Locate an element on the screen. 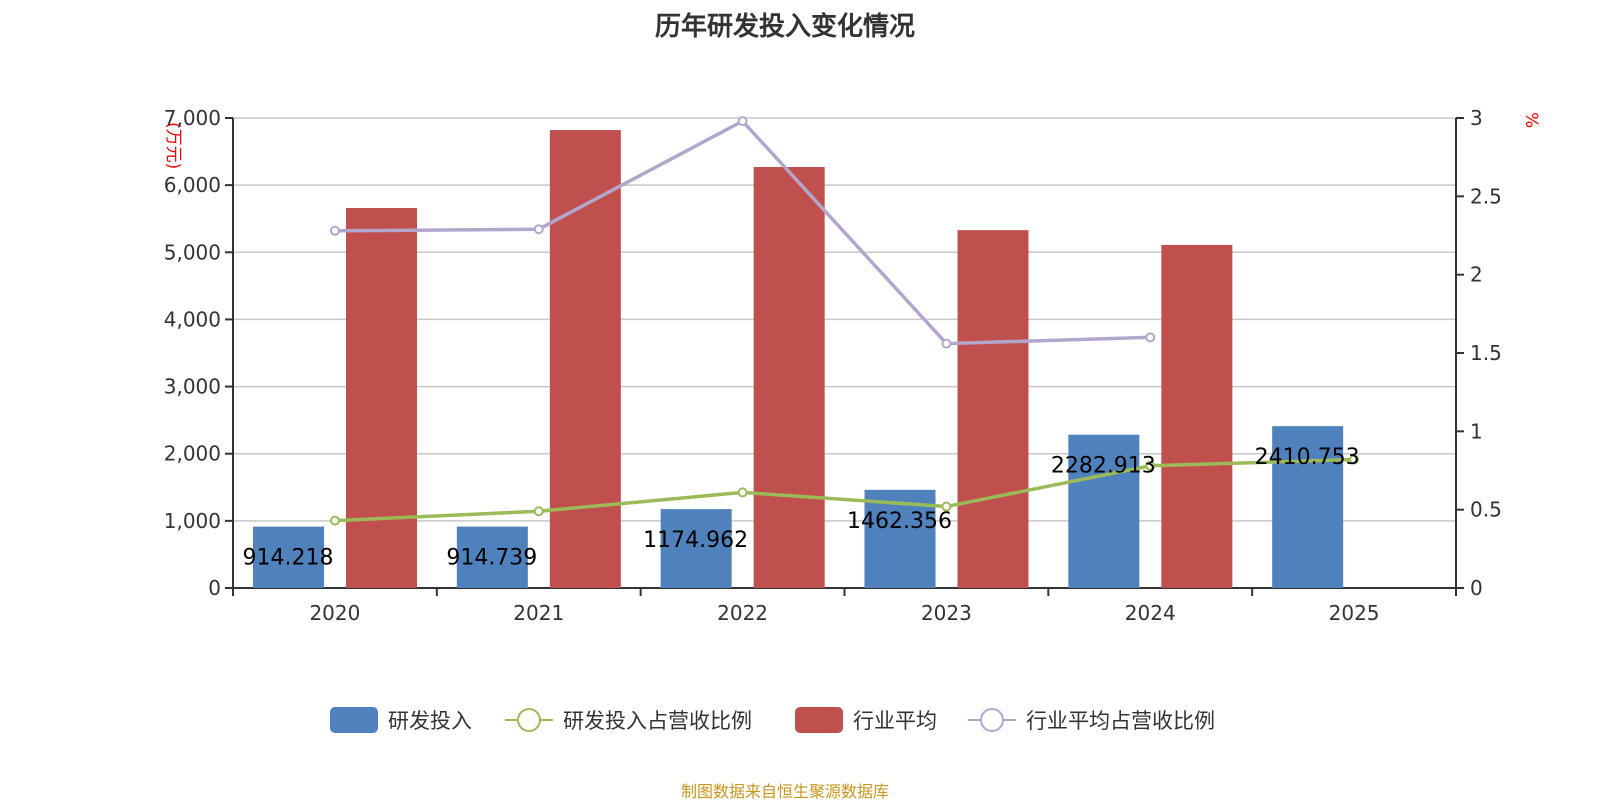 The image size is (1600, 802). bar-data-label: 1462.356 is located at coordinates (899, 521).